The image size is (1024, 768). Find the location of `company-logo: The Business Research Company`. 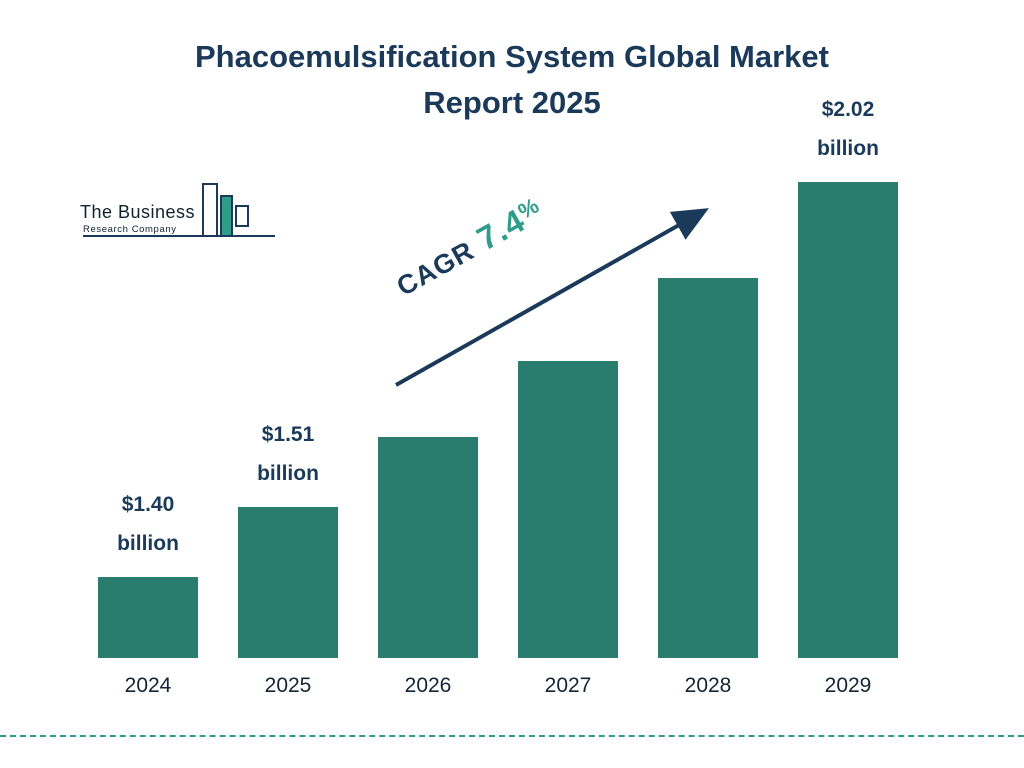

company-logo: The Business Research Company is located at coordinates (180, 213).